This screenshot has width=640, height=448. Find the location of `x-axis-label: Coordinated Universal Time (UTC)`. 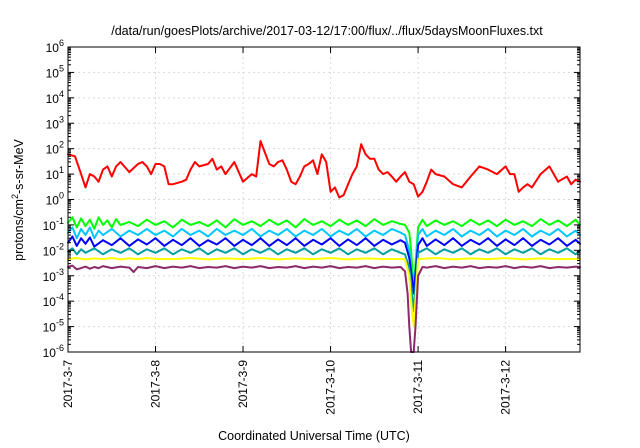

x-axis-label: Coordinated Universal Time (UTC) is located at coordinates (314, 436).